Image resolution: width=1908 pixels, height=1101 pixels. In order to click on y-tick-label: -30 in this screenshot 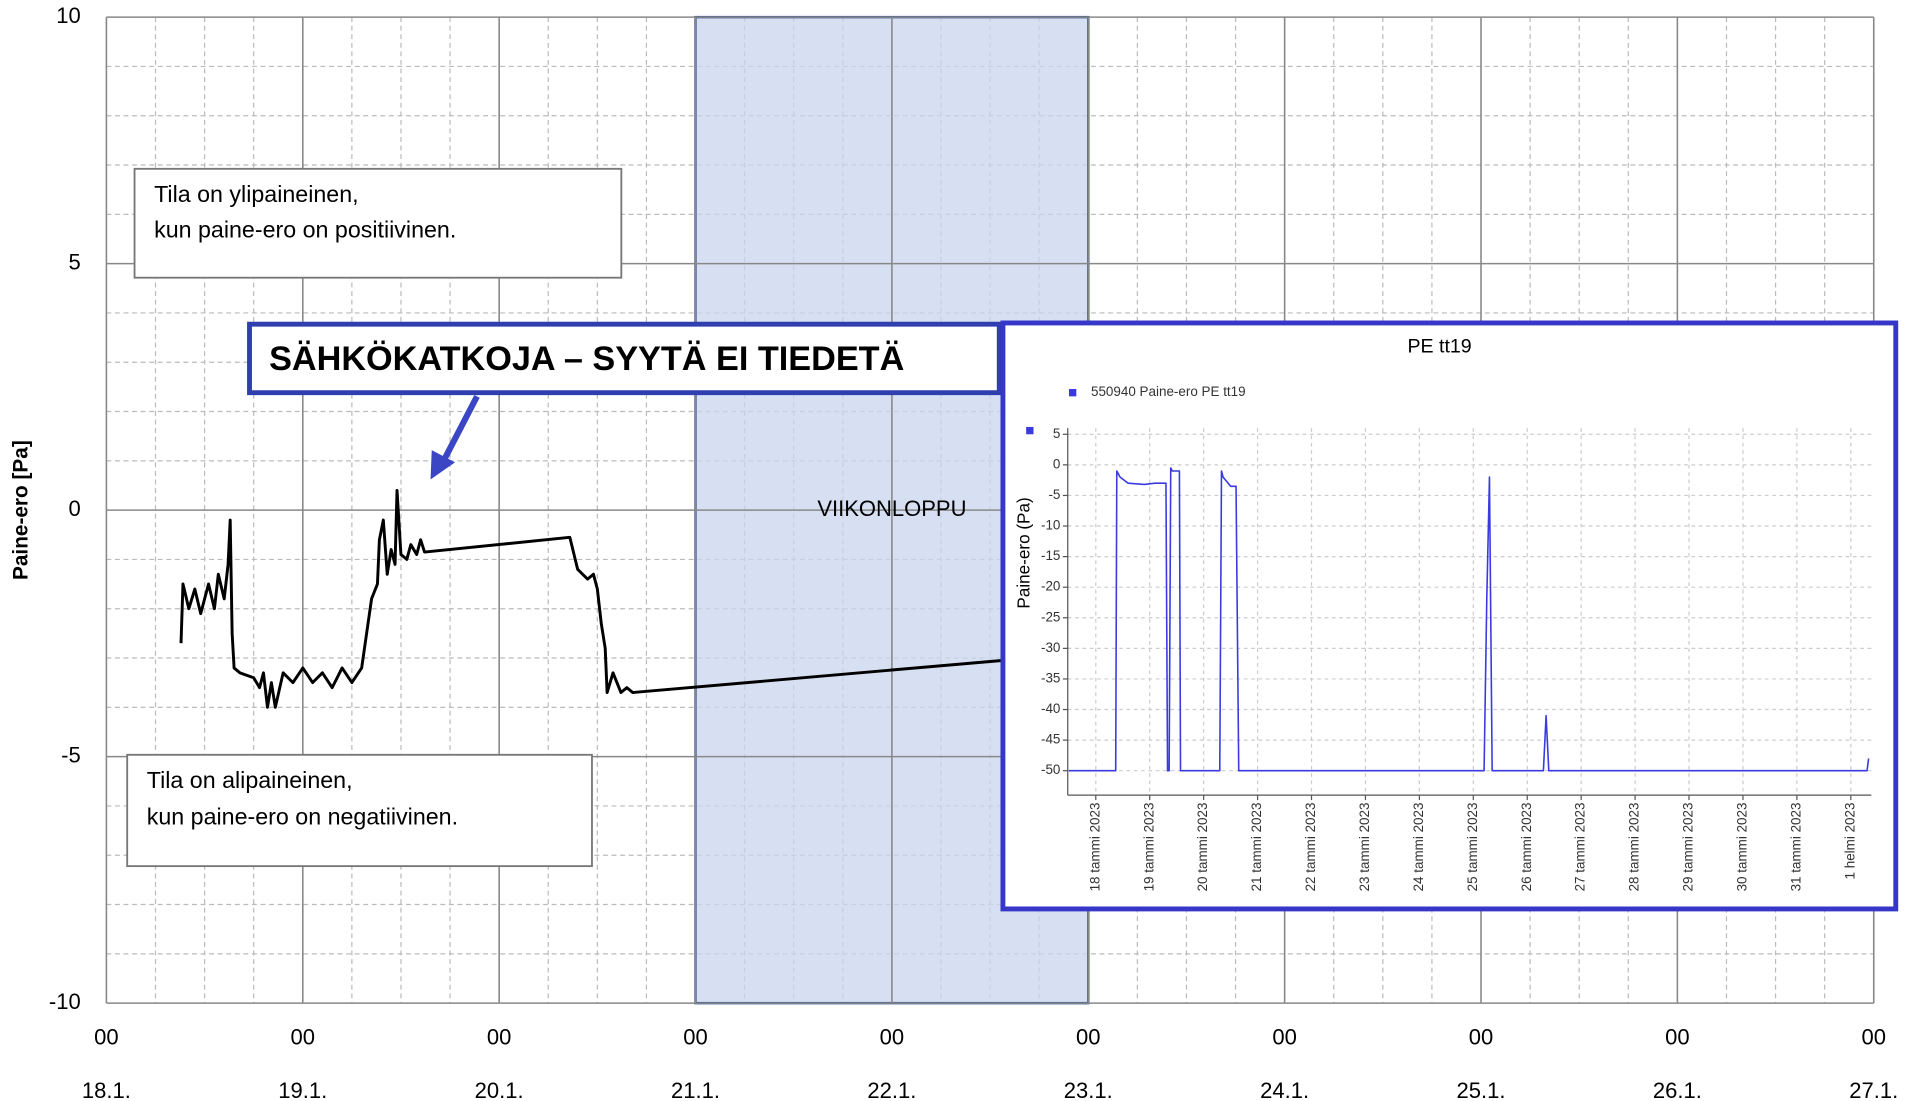, I will do `click(1050, 647)`.